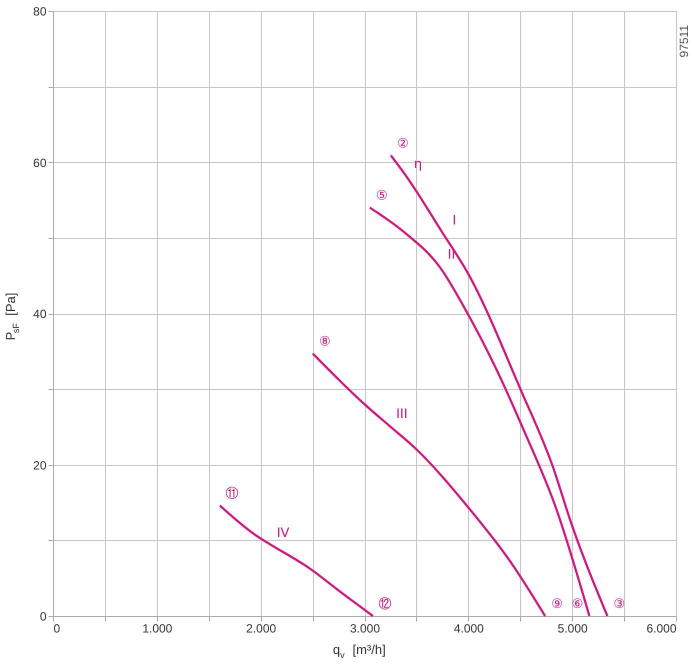 This screenshot has height=665, width=695. I want to click on annotation: ⑤, so click(382, 196).